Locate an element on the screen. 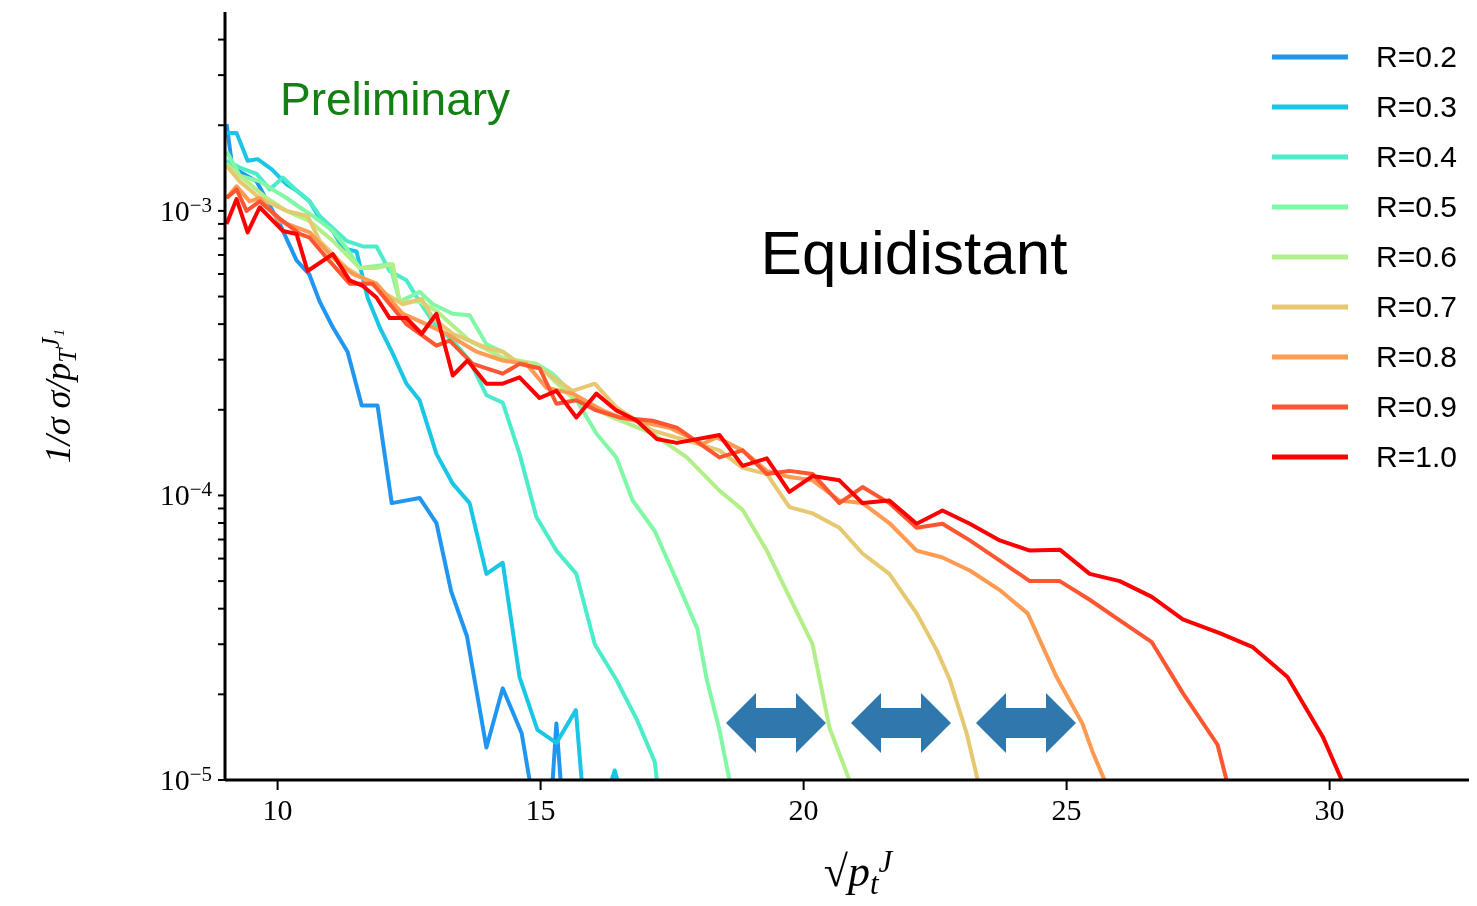 The image size is (1477, 906). legend-label: R=0.7 is located at coordinates (1416, 307).